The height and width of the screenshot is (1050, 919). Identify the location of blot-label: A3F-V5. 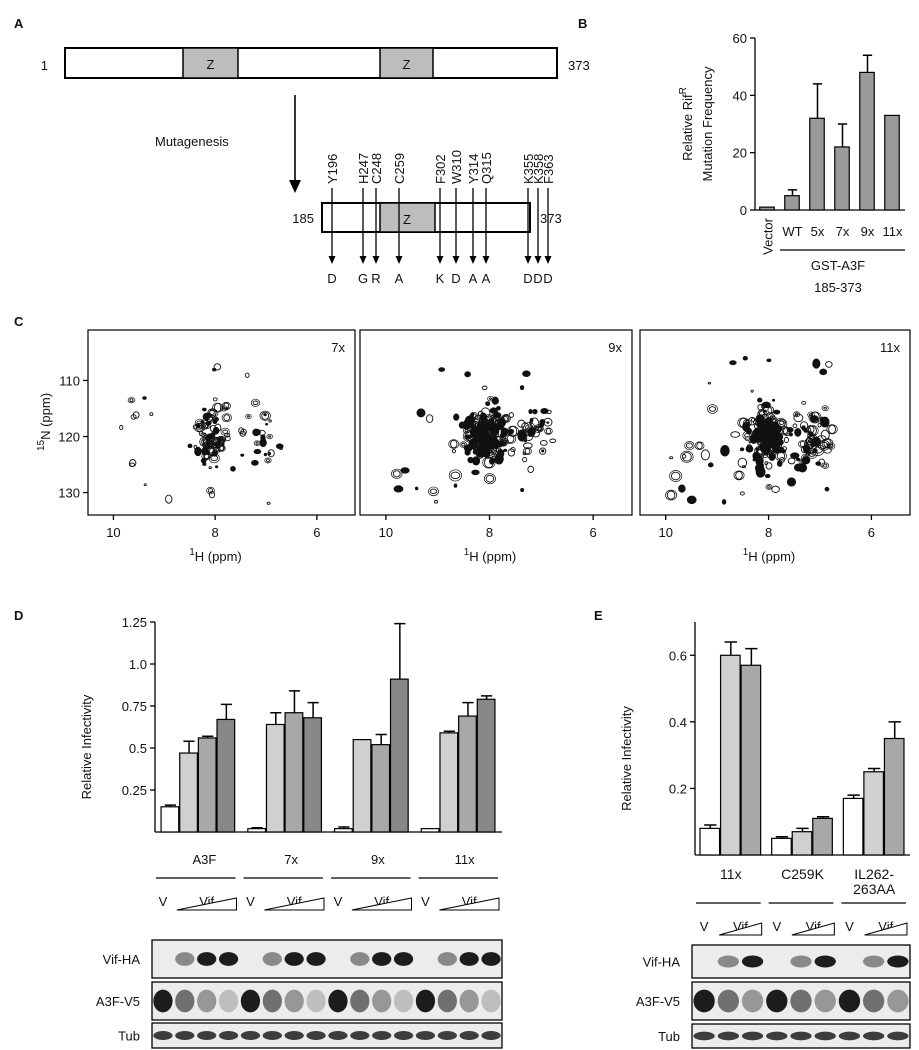
(118, 1001).